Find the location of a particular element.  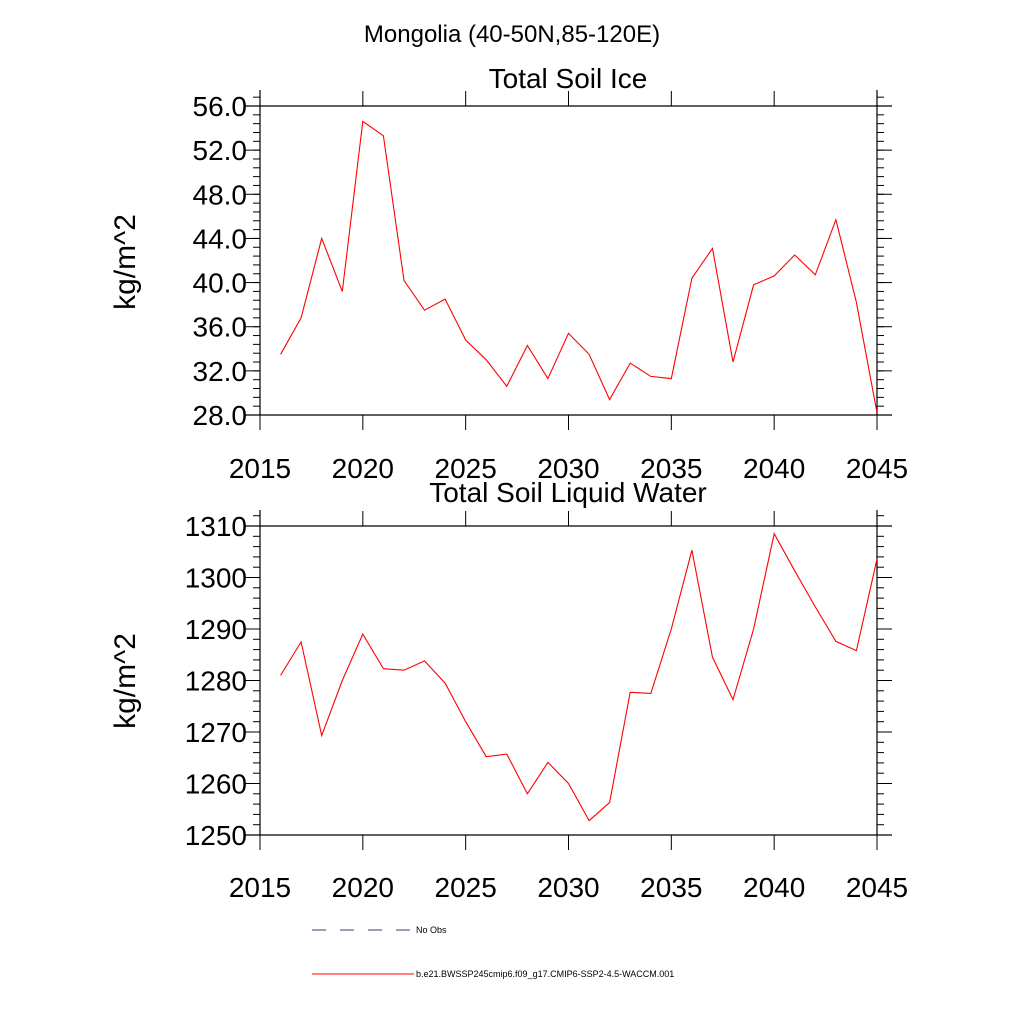

y-tick-label: 28.0 is located at coordinates (220, 415).